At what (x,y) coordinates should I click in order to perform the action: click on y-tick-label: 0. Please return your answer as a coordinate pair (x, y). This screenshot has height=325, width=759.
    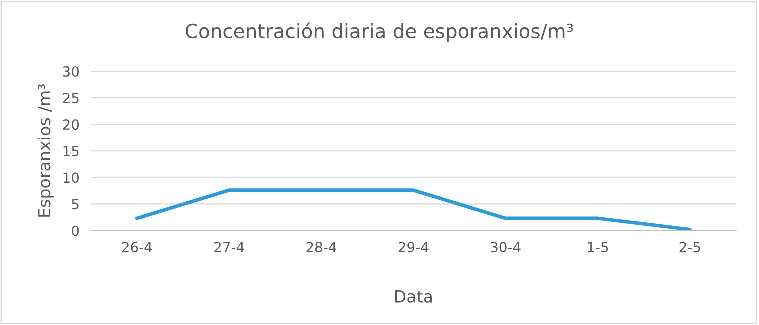
    Looking at the image, I should click on (76, 231).